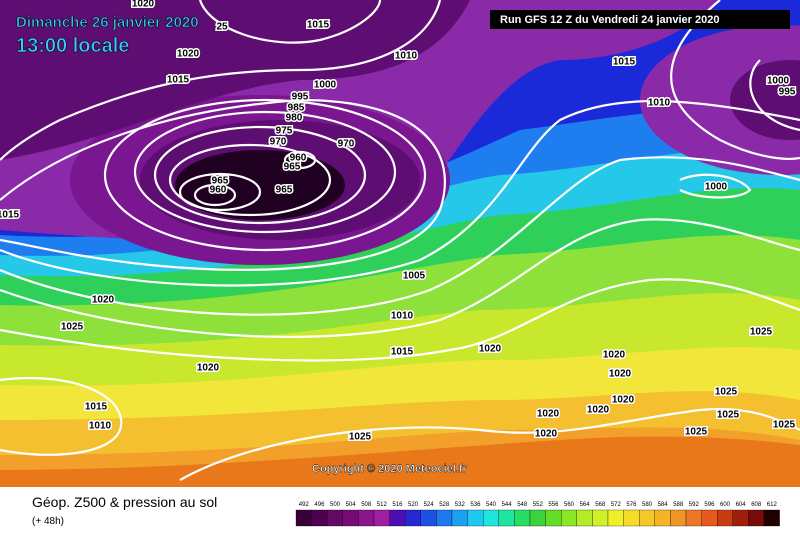 This screenshot has width=800, height=533. What do you see at coordinates (725, 505) in the screenshot?
I see `legend-tick-label: 600` at bounding box center [725, 505].